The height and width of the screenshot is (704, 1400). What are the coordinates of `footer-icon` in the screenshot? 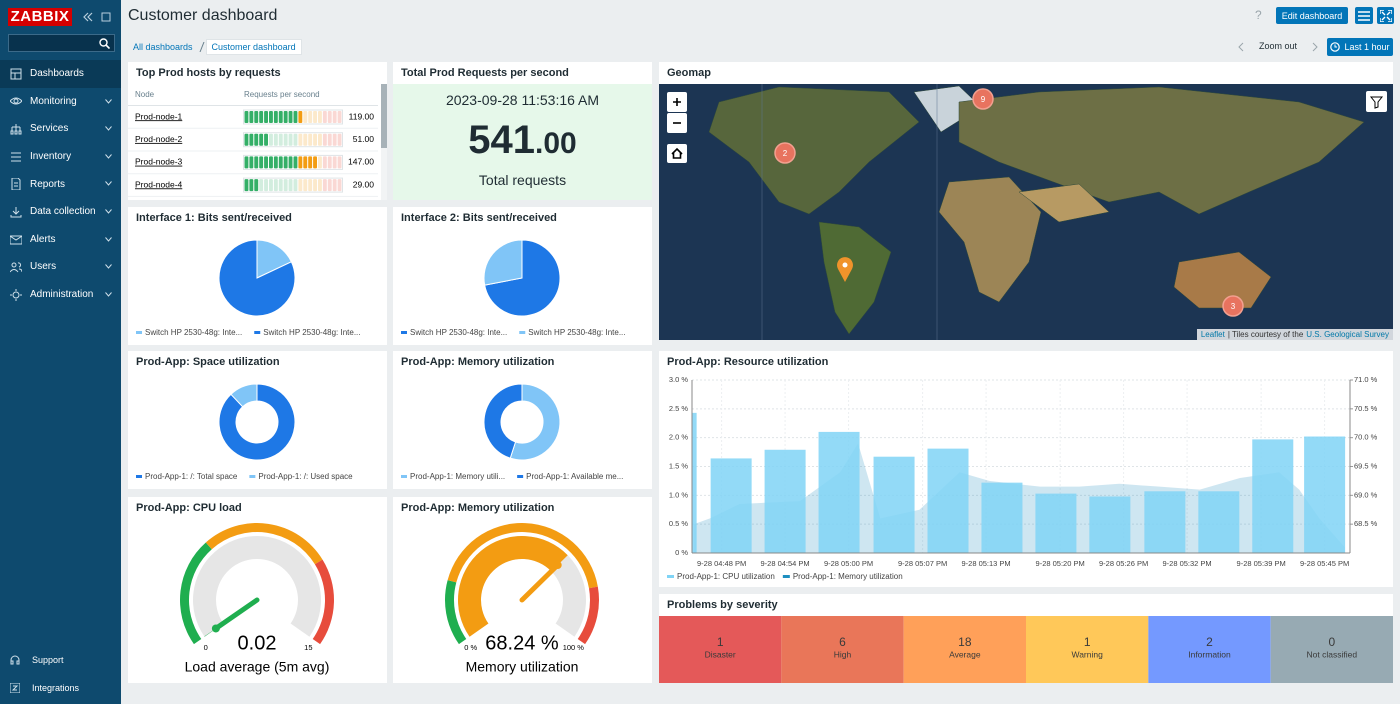 It's located at (15, 660).